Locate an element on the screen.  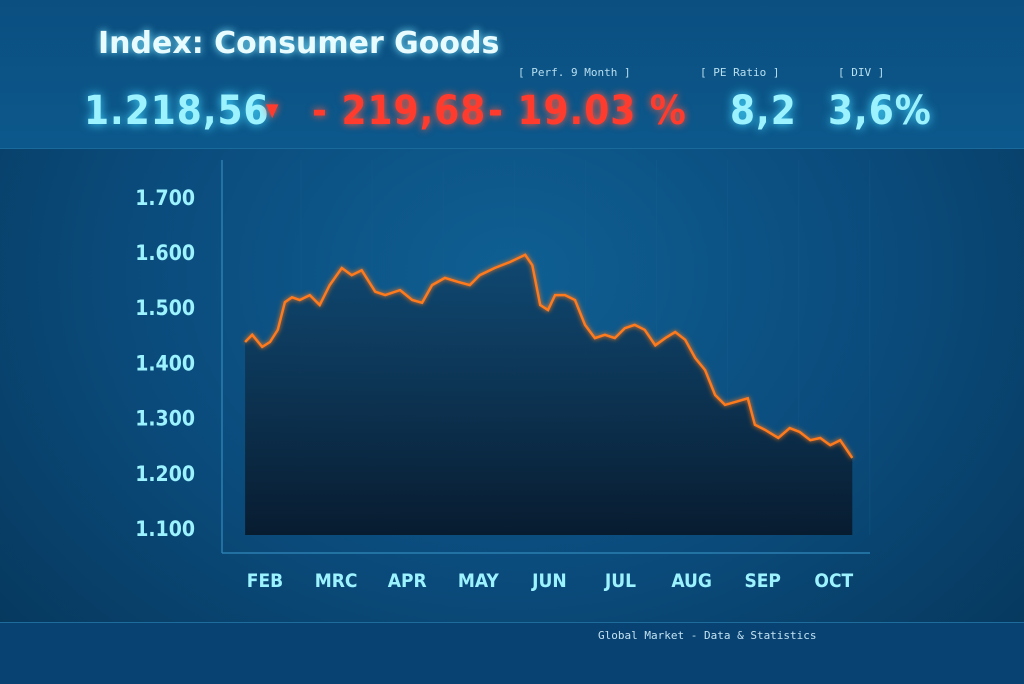
footer-text: Global Market - Data & Statistics is located at coordinates (707, 635).